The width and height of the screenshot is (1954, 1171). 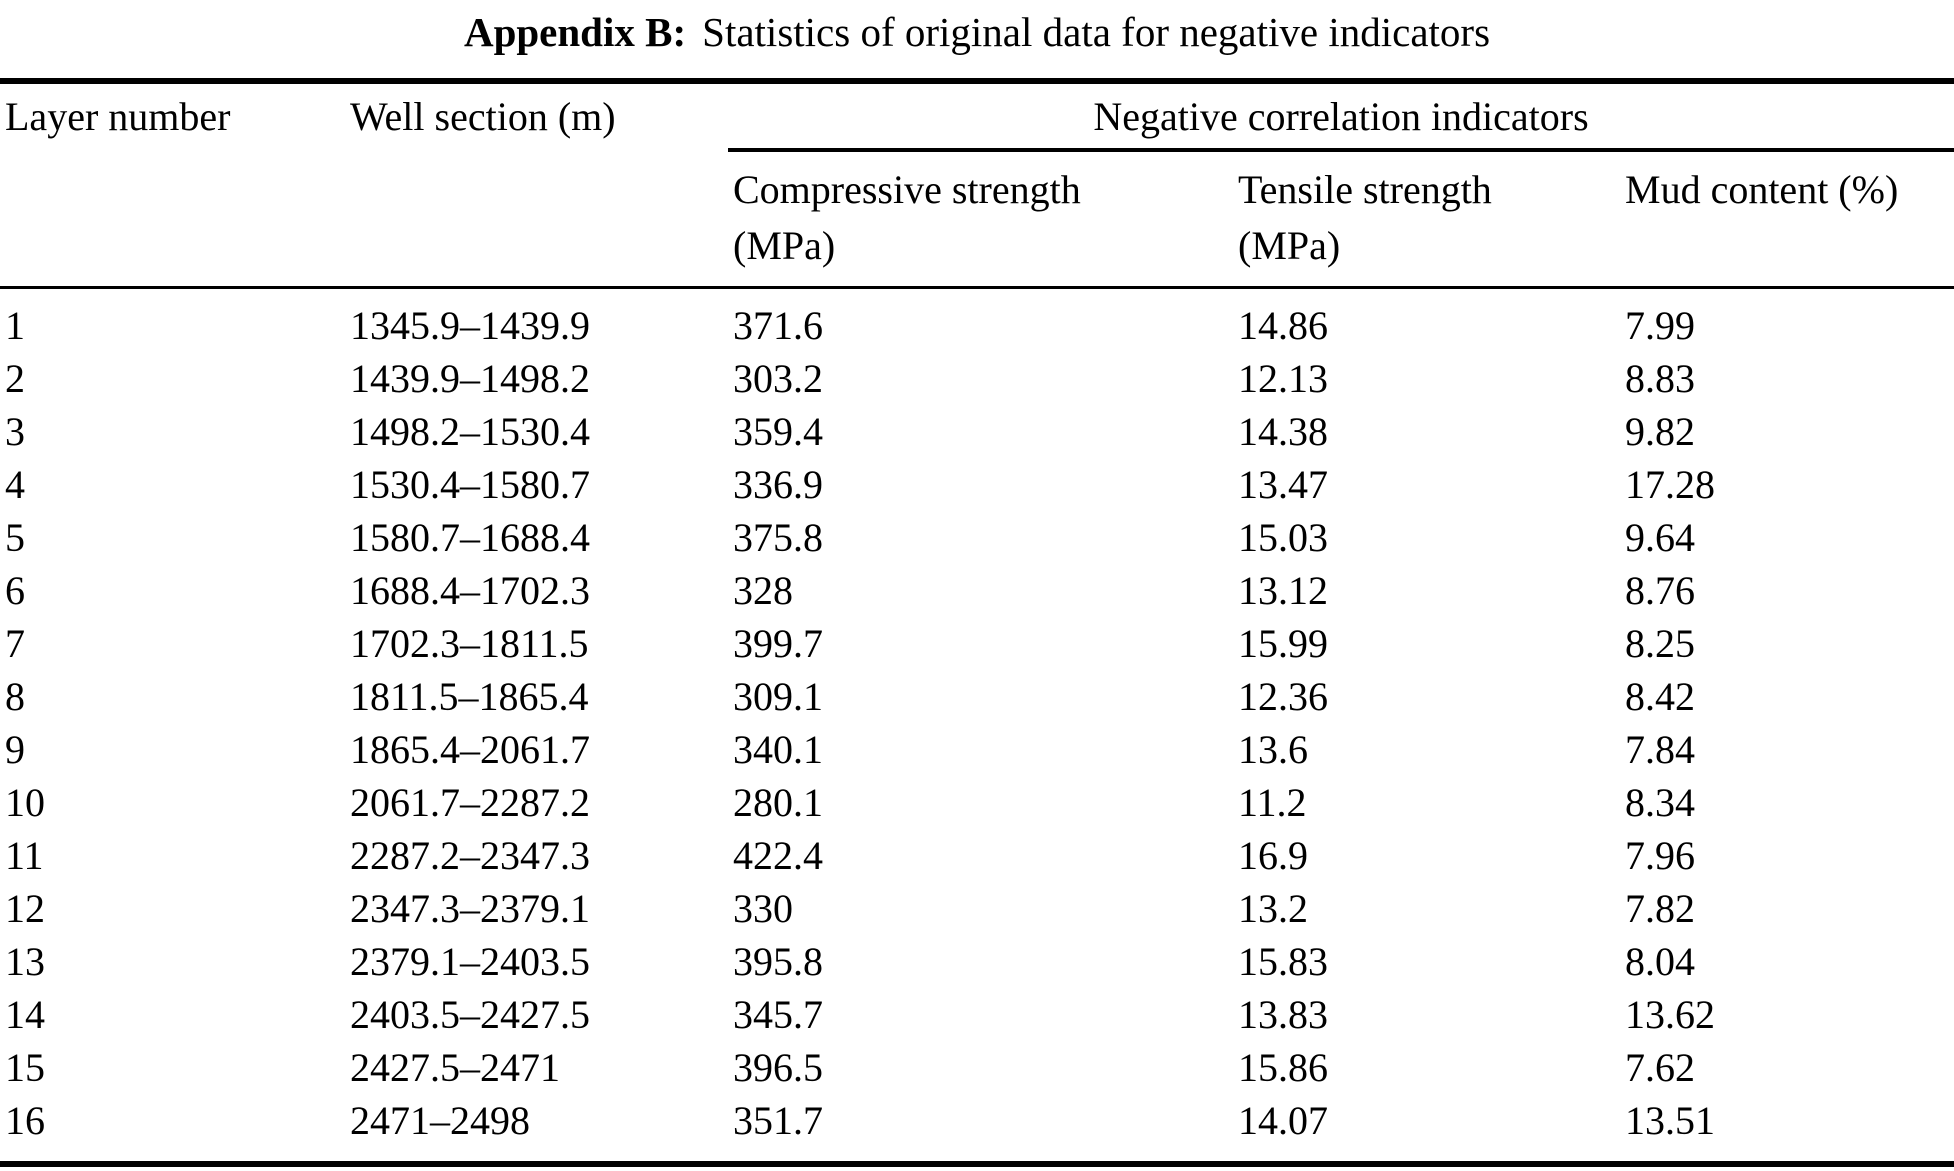 I want to click on cell-mud-content: 13.51, so click(x=1670, y=1120).